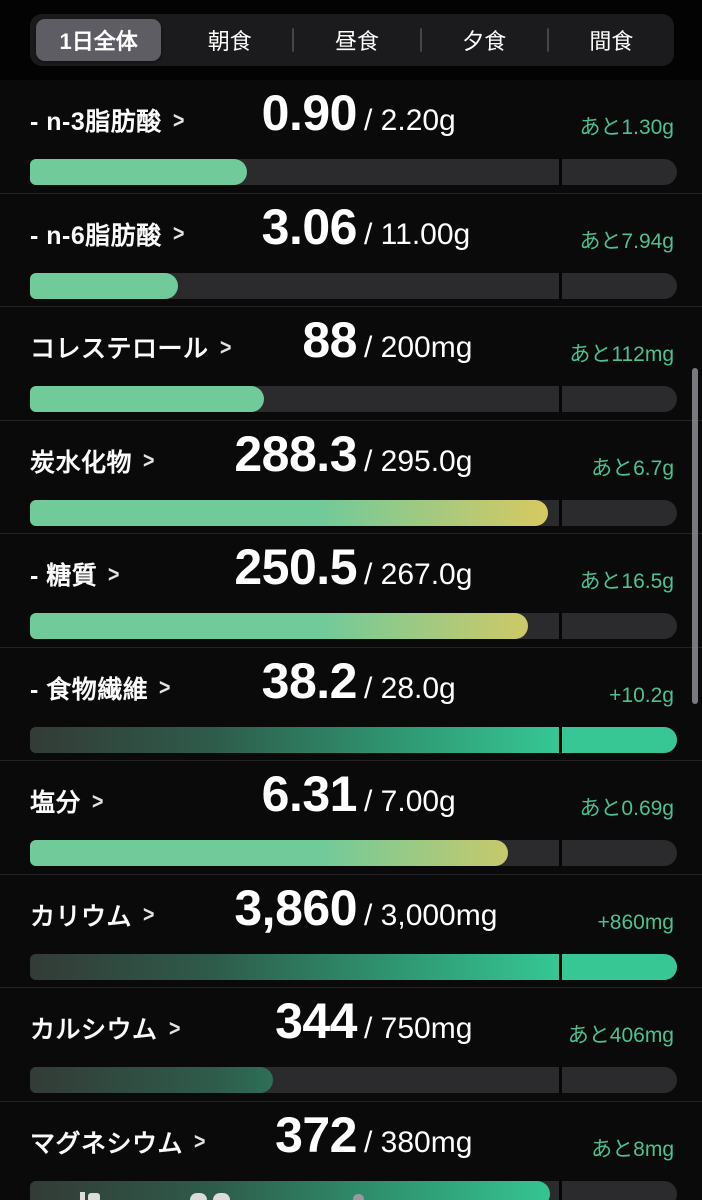 This screenshot has height=1200, width=702. Describe the element at coordinates (56, 803) in the screenshot. I see `nutrient-name: 塩分` at that location.